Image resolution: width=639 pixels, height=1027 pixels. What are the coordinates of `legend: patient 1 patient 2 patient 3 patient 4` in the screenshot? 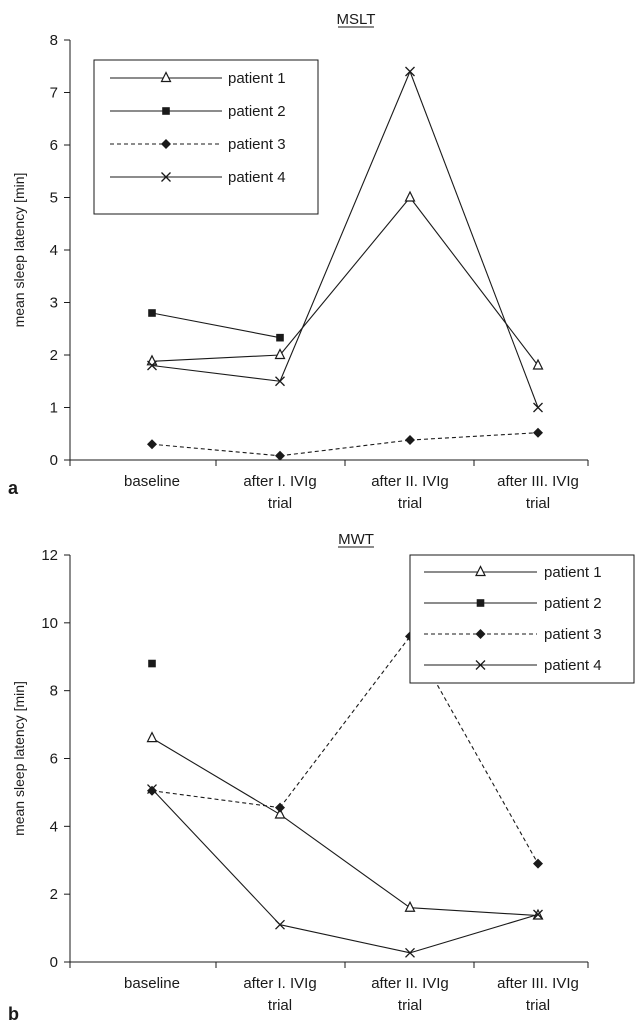 It's located at (522, 619).